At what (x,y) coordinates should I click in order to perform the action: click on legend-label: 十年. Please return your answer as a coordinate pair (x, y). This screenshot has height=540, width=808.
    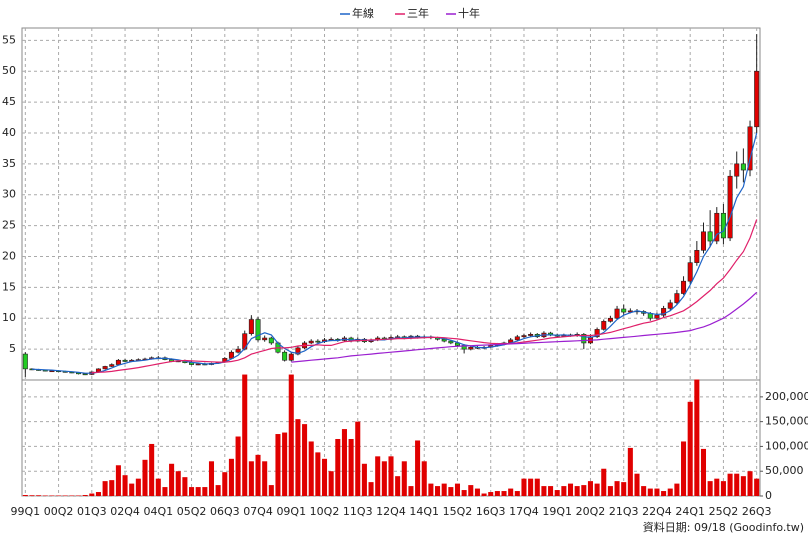
    Looking at the image, I should click on (469, 13).